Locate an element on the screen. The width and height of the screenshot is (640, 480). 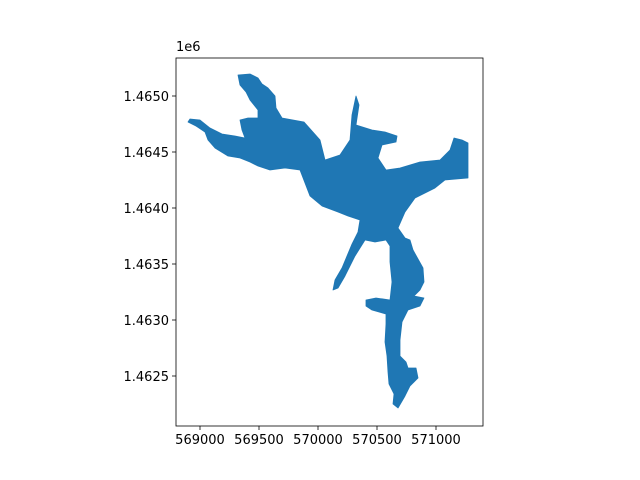
y-tick-label: 1.4630 is located at coordinates (147, 321).